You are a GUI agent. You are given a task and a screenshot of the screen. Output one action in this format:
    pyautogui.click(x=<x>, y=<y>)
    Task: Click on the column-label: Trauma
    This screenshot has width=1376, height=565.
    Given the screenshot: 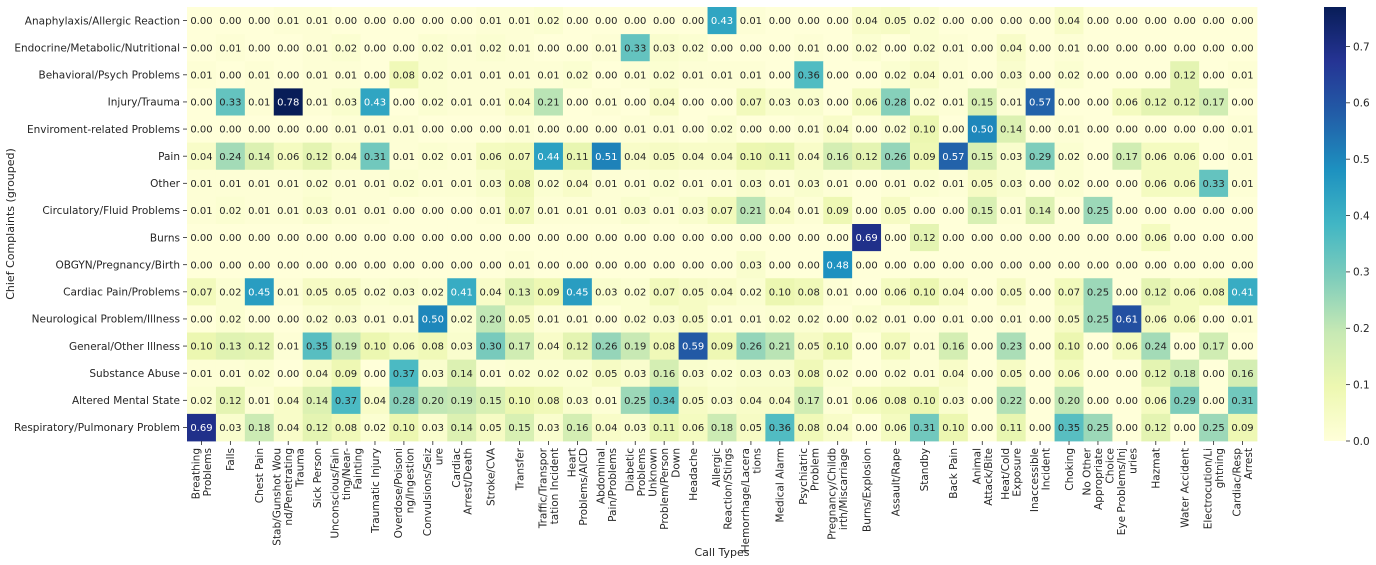 What is the action you would take?
    pyautogui.click(x=301, y=468)
    